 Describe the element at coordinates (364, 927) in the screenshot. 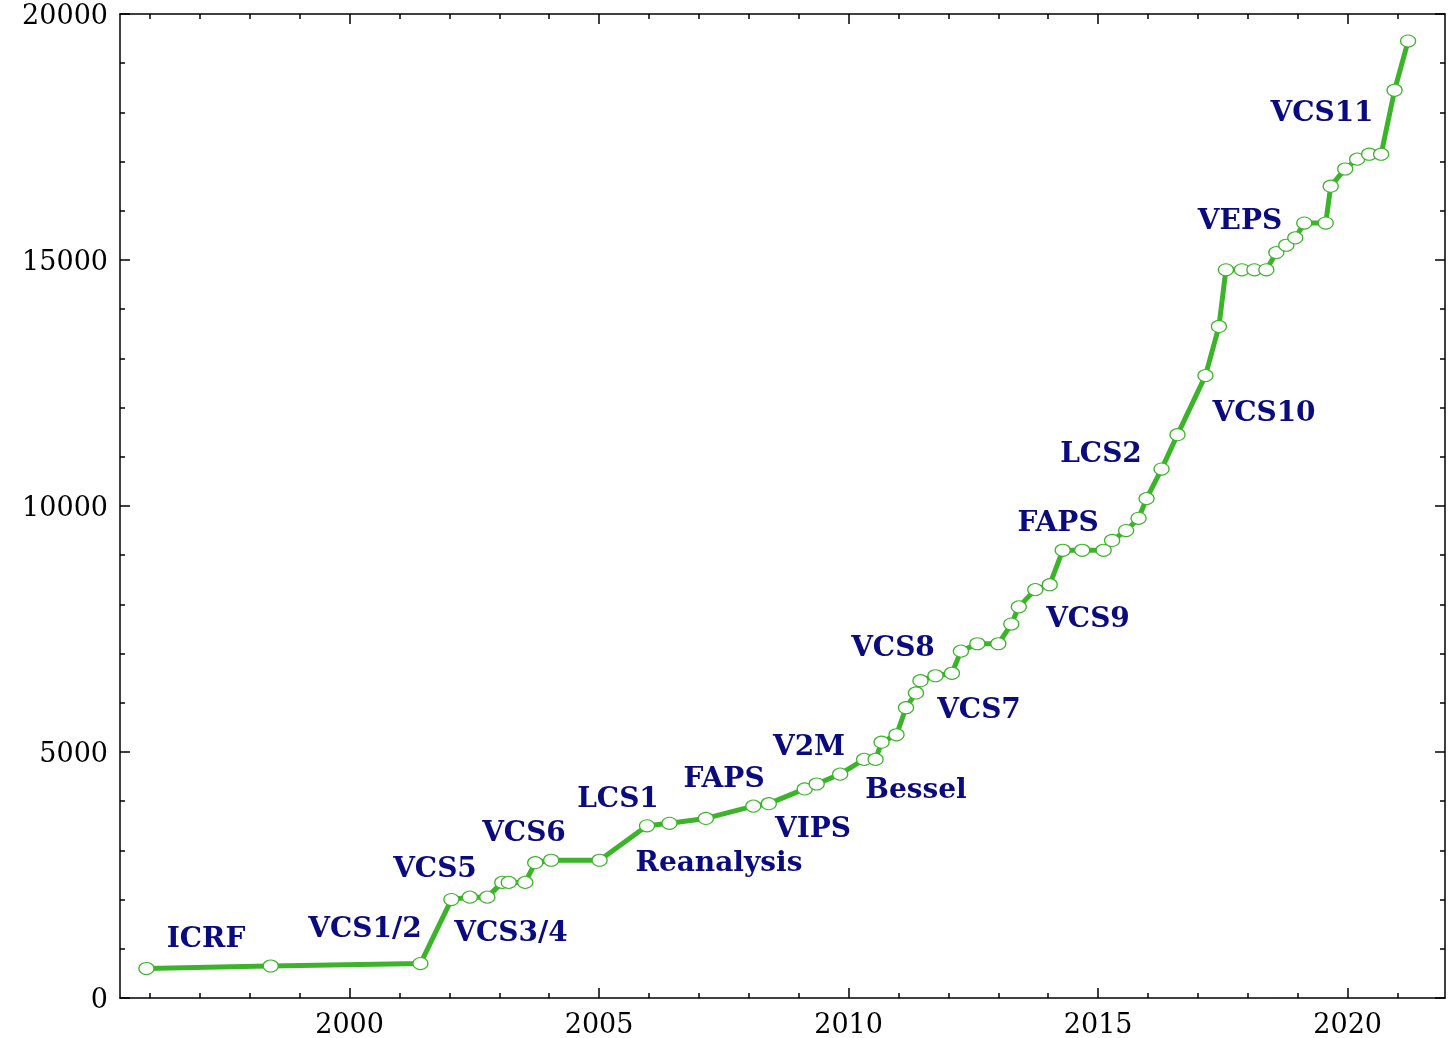

I see `annotation: VCS1/2` at that location.